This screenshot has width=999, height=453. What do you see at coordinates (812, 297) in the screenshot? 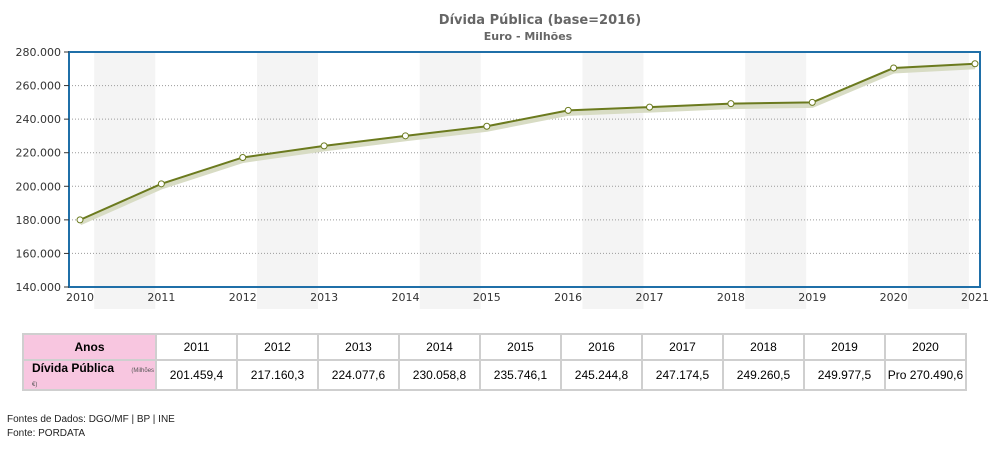
I see `x-tick-label: 2019` at bounding box center [812, 297].